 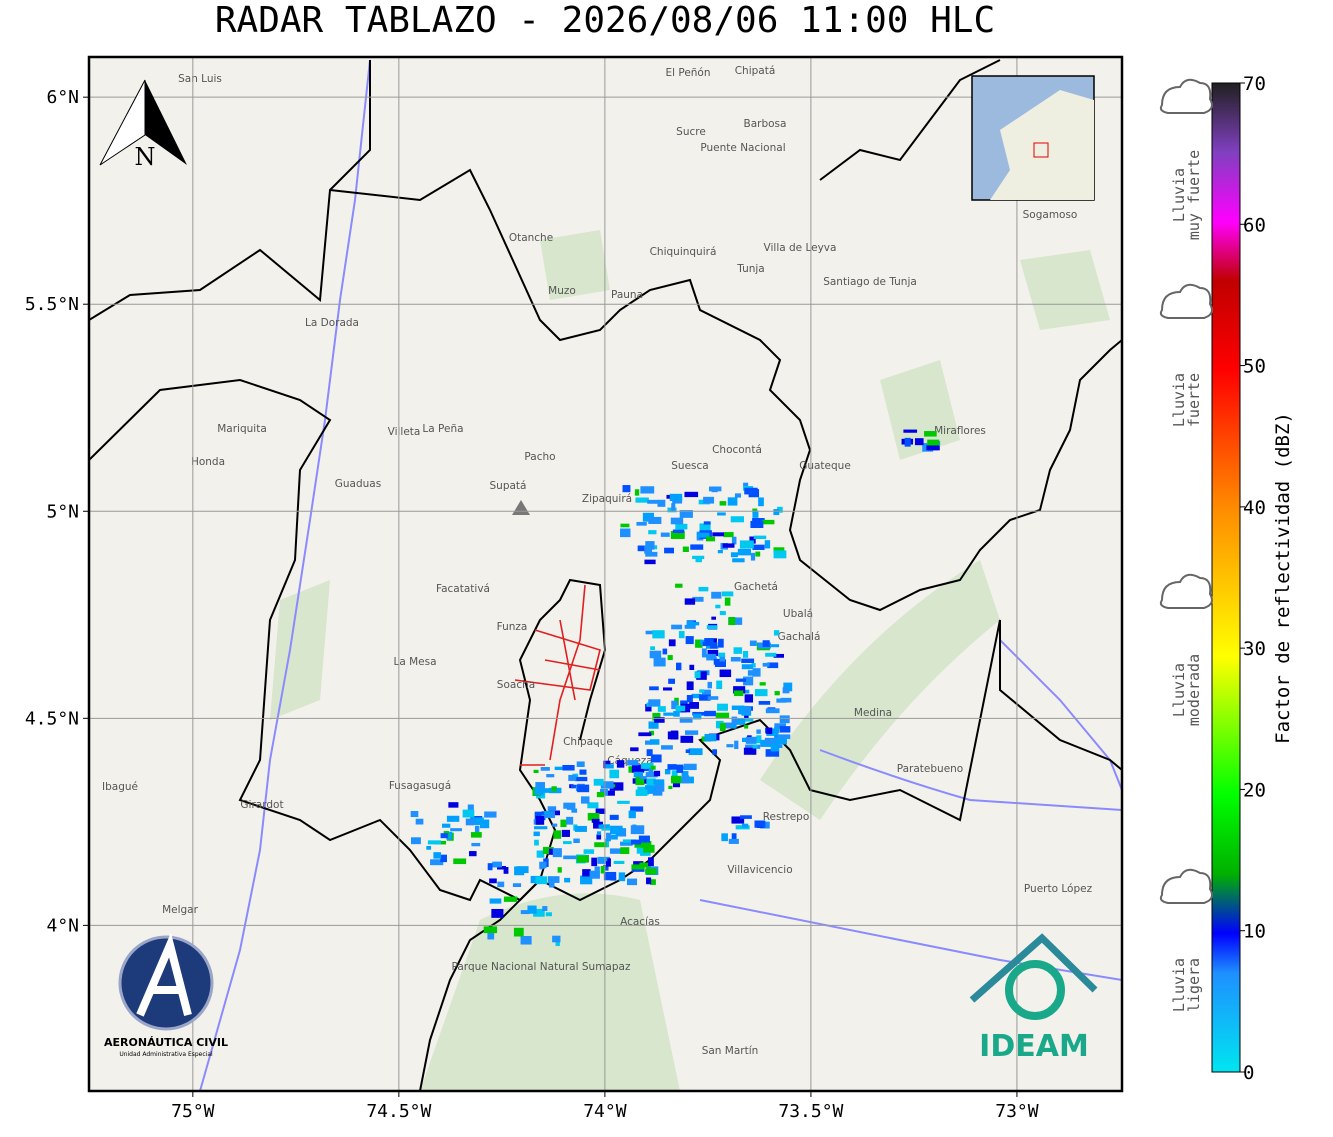 I want to click on place-label: Miraflores, so click(x=960, y=431).